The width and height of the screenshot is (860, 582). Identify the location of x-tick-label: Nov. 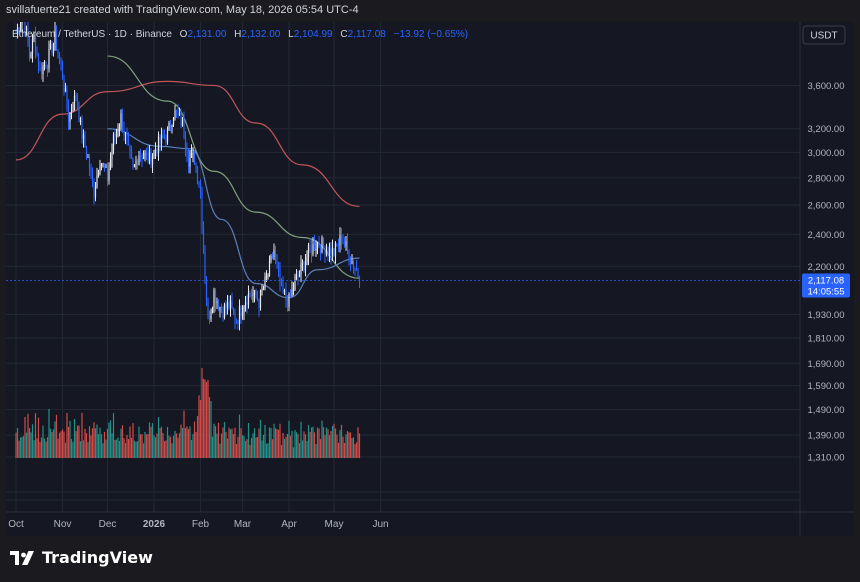
(63, 524).